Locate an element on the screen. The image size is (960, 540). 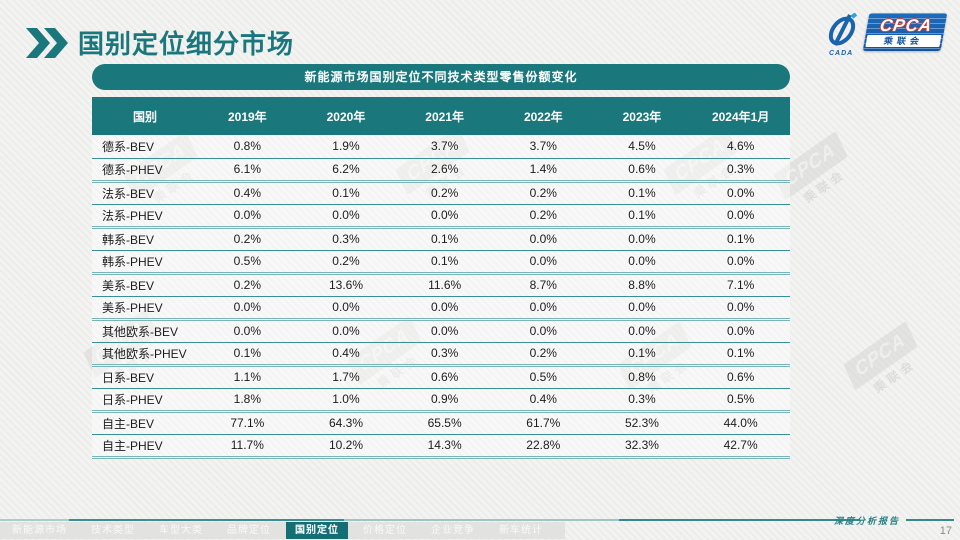
share-value-cell: 0.9% is located at coordinates (444, 400).